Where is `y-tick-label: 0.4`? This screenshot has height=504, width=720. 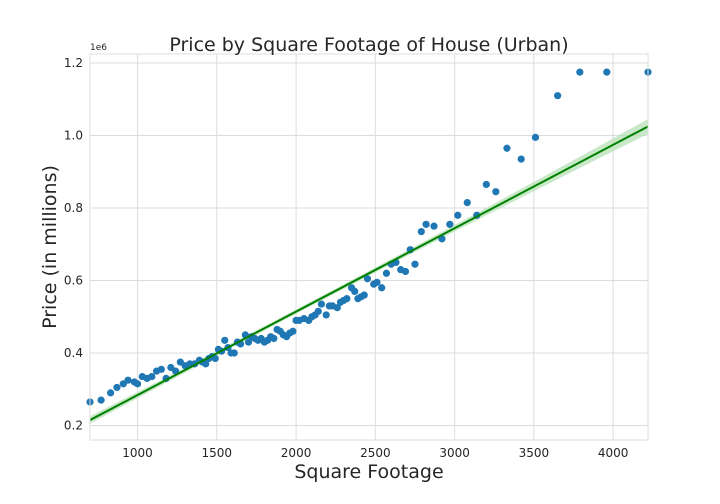 y-tick-label: 0.4 is located at coordinates (73, 353).